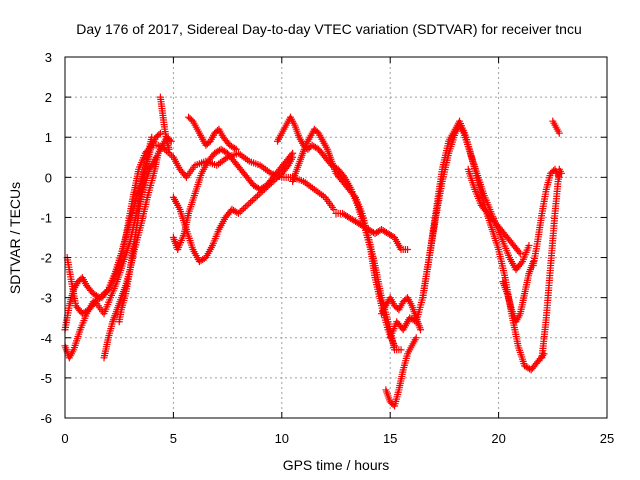  I want to click on series-s6, so click(164, 123).